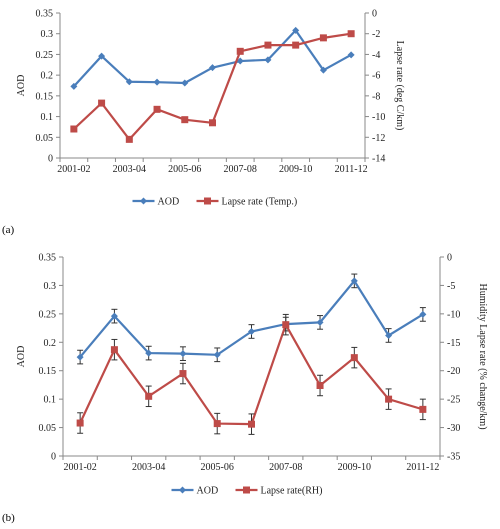 This screenshot has height=529, width=500. I want to click on y2-tick-label: -6, so click(376, 76).